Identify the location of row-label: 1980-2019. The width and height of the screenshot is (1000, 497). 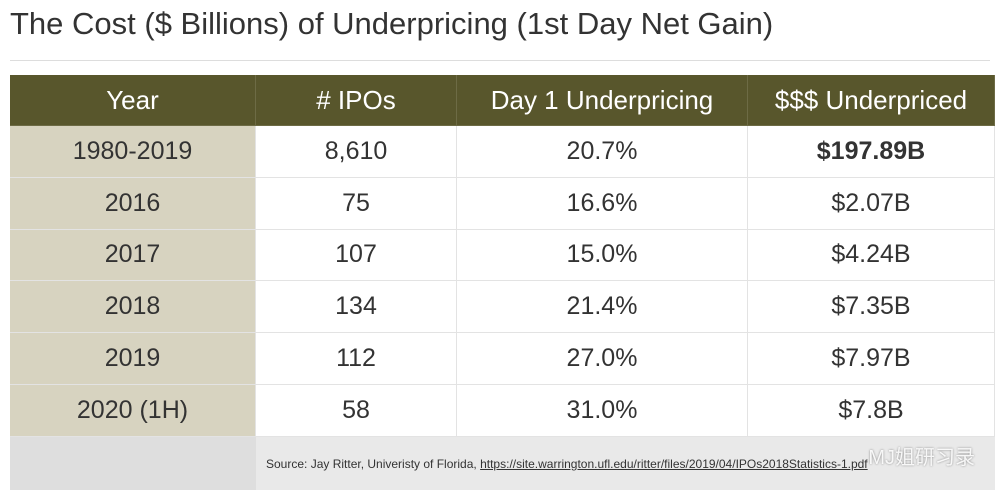
(133, 152).